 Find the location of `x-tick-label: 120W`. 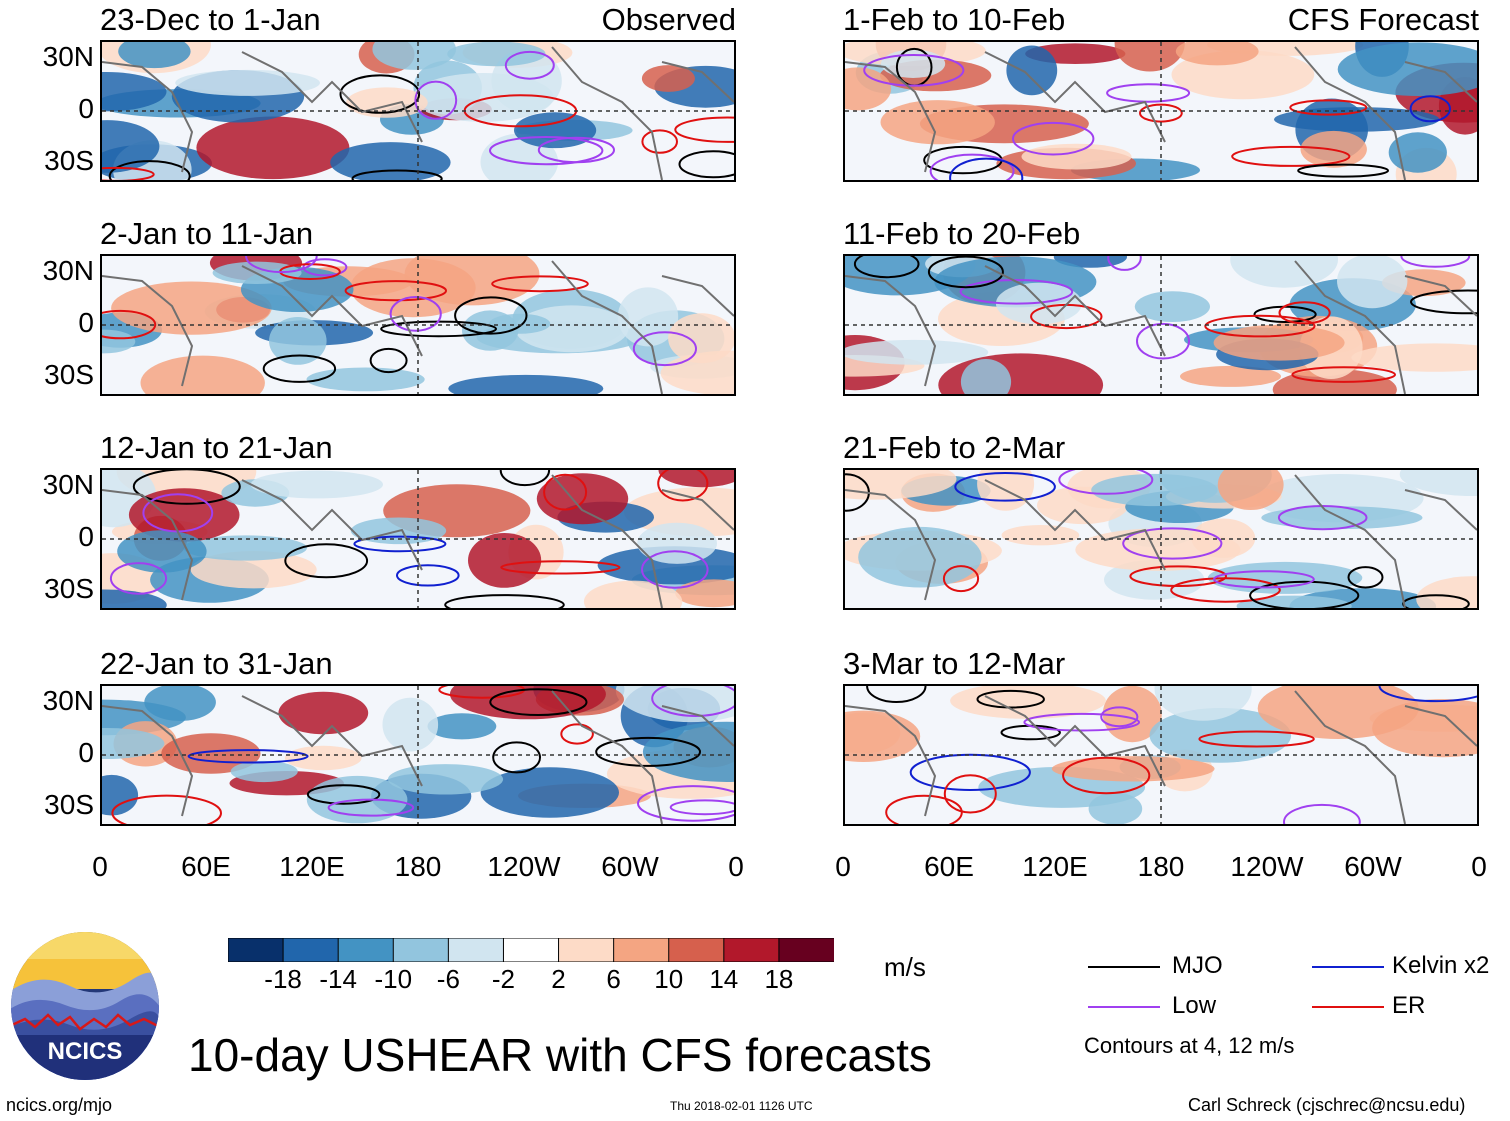

x-tick-label: 120W is located at coordinates (524, 866).